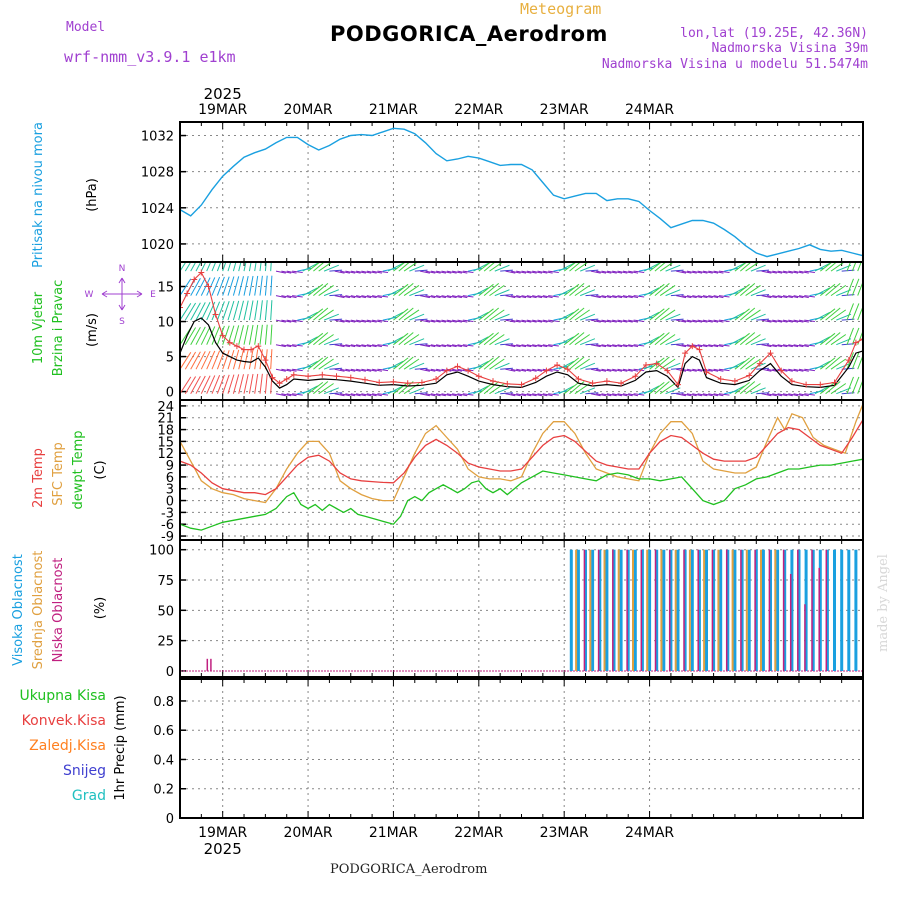 Image resolution: width=900 pixels, height=900 pixels. What do you see at coordinates (38, 478) in the screenshot?
I see `t2m-ylabel: 2m Temp` at bounding box center [38, 478].